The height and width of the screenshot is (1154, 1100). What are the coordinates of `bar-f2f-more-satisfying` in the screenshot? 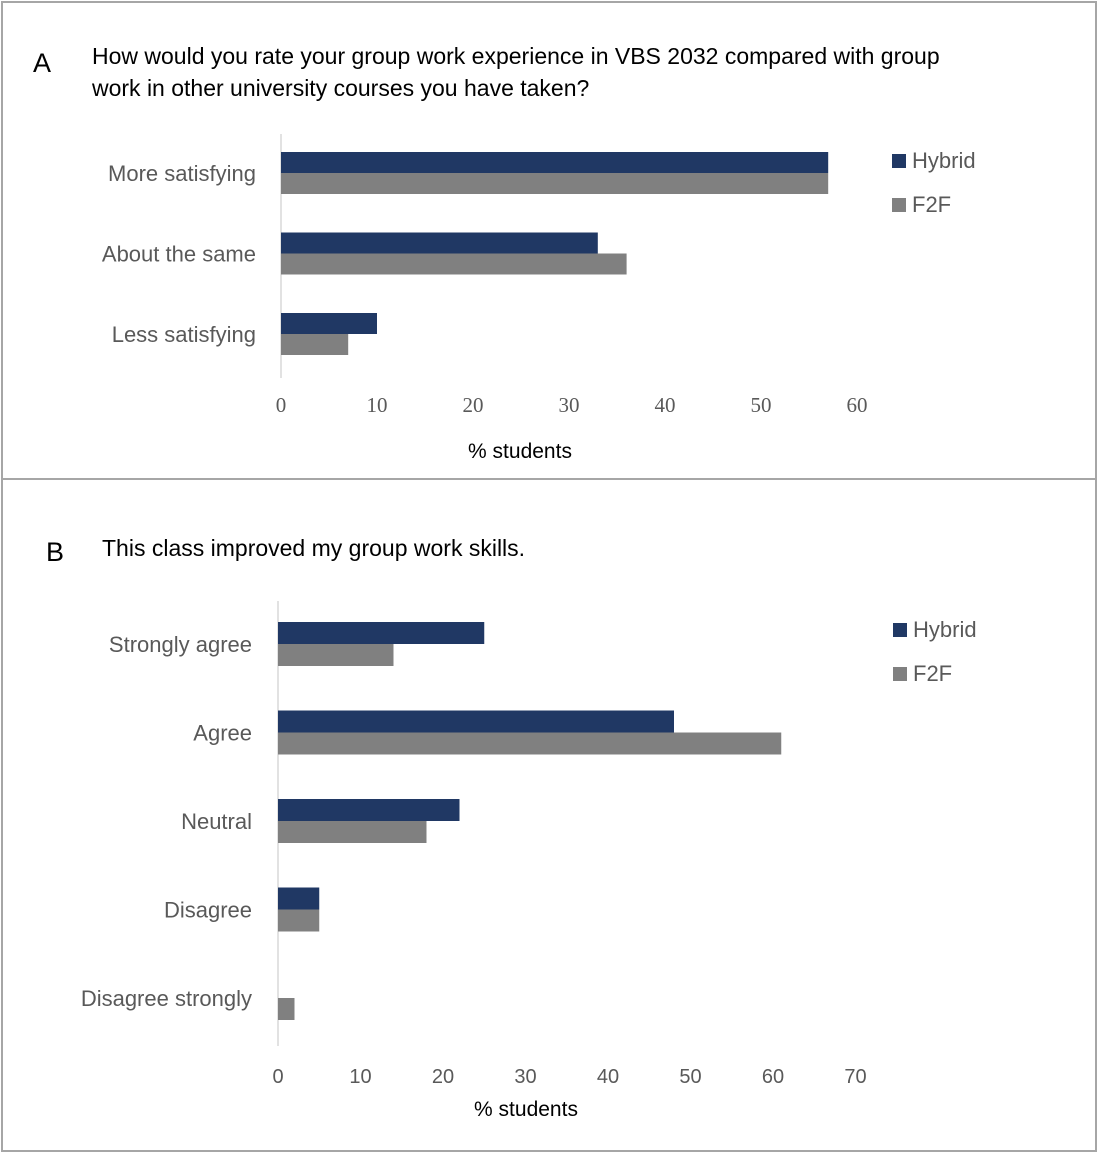 It's located at (555, 183).